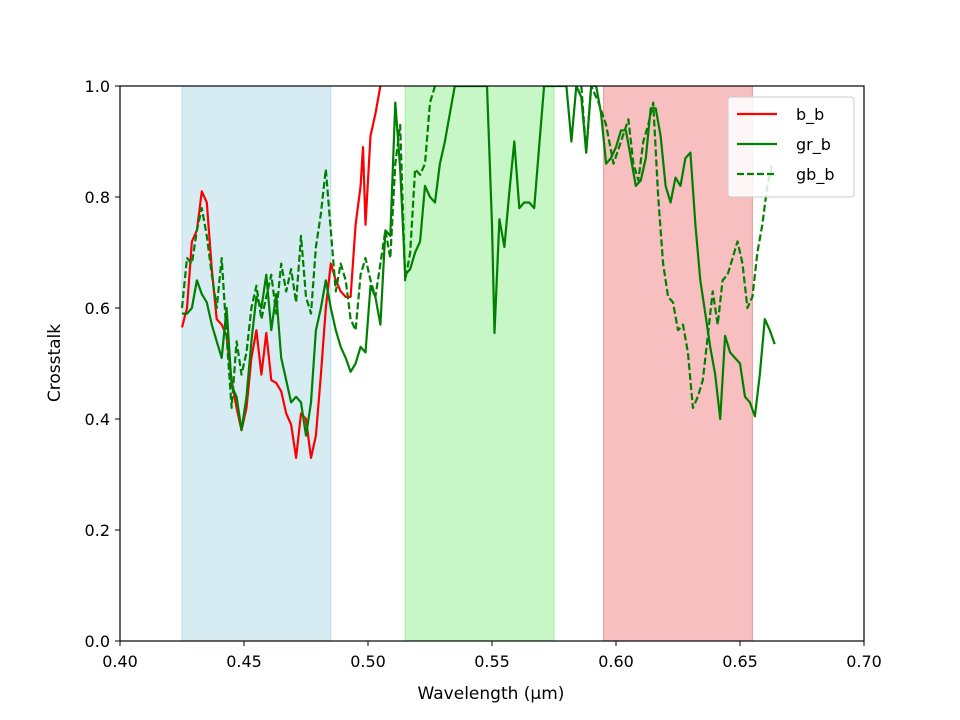  Describe the element at coordinates (97, 419) in the screenshot. I see `y-tick-label: 0.4` at that location.